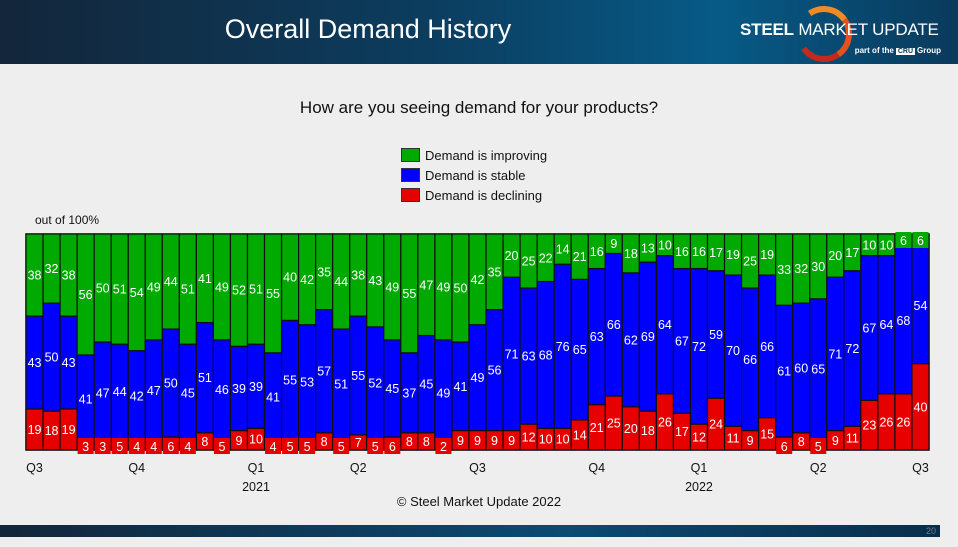  I want to click on data-label-stable: 70, so click(733, 351).